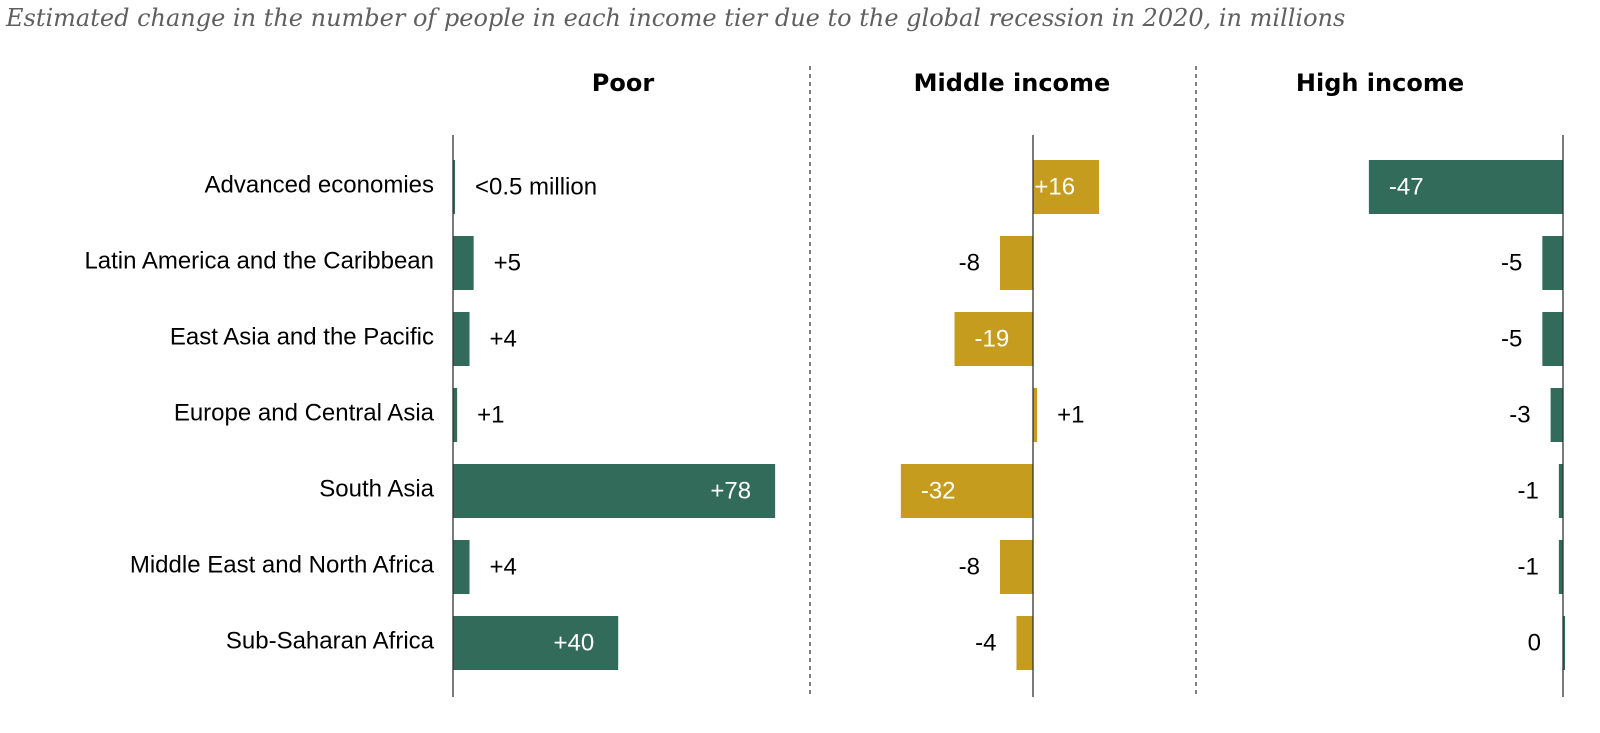 This screenshot has height=733, width=1600. I want to click on panel-title-middle-income: Middle income, so click(1012, 83).